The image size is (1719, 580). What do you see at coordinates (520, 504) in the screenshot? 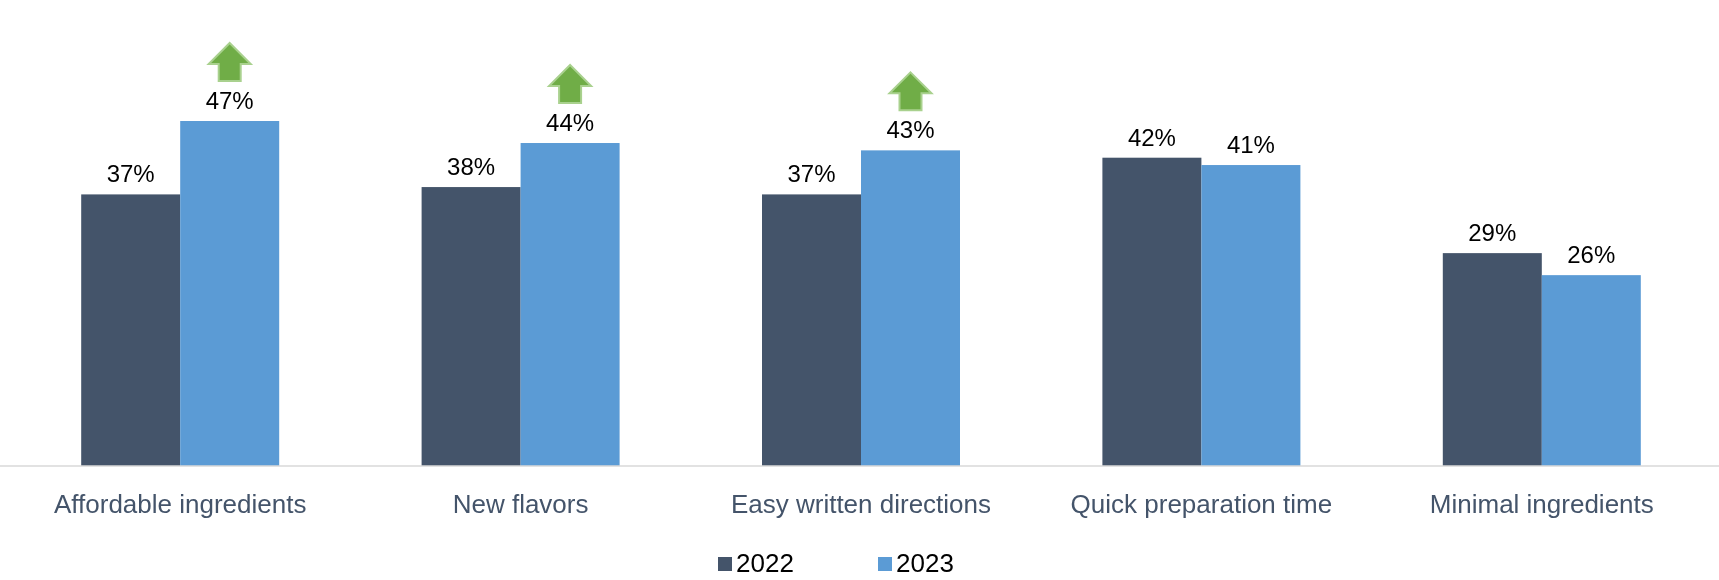
I see `x-tick-label: New flavors` at bounding box center [520, 504].